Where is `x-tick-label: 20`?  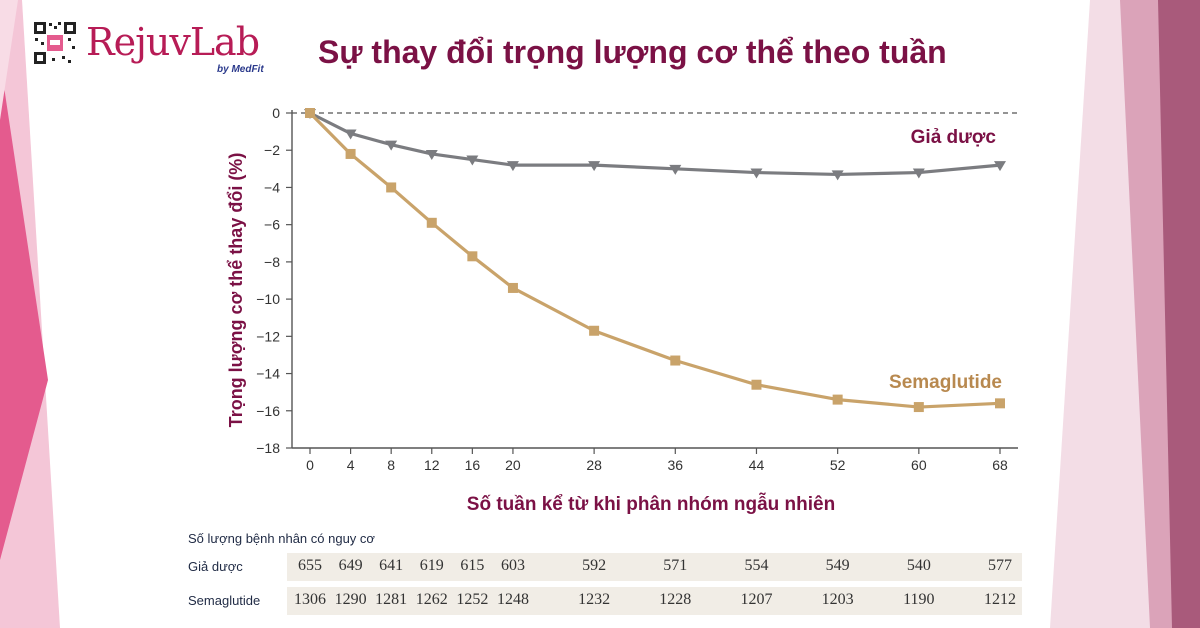
x-tick-label: 20 is located at coordinates (513, 465).